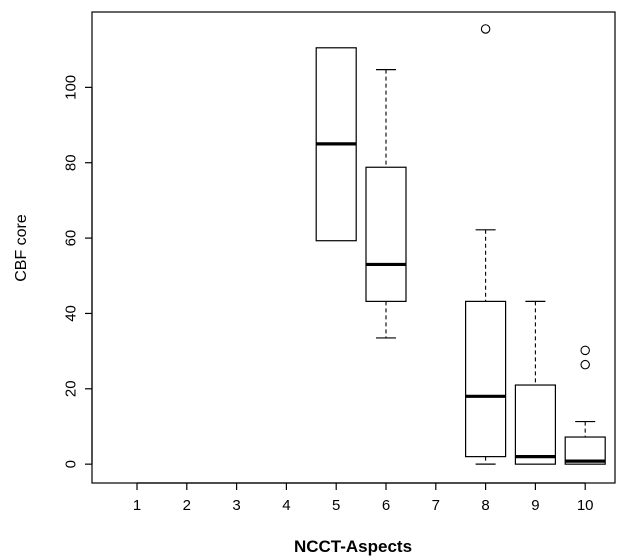 Image resolution: width=619 pixels, height=559 pixels. Describe the element at coordinates (286, 505) in the screenshot. I see `x-tick-label-4: 4` at that location.